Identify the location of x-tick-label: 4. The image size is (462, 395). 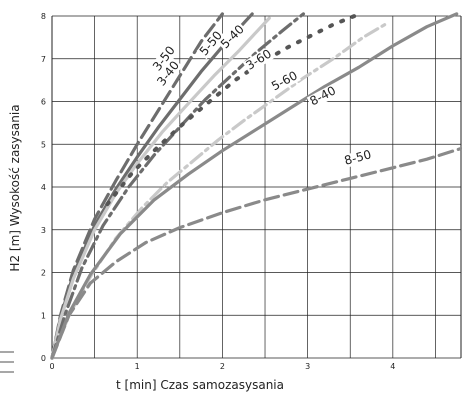
(392, 366).